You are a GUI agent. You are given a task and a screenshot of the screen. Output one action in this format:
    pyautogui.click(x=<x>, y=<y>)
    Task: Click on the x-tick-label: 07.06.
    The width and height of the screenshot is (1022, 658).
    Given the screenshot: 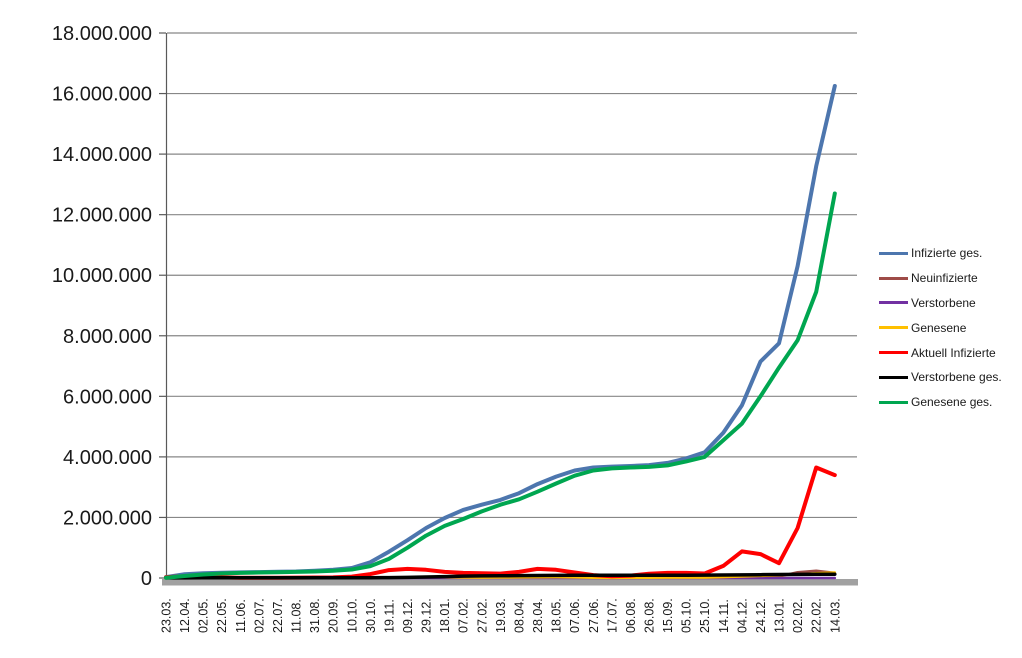 What is the action you would take?
    pyautogui.click(x=575, y=615)
    